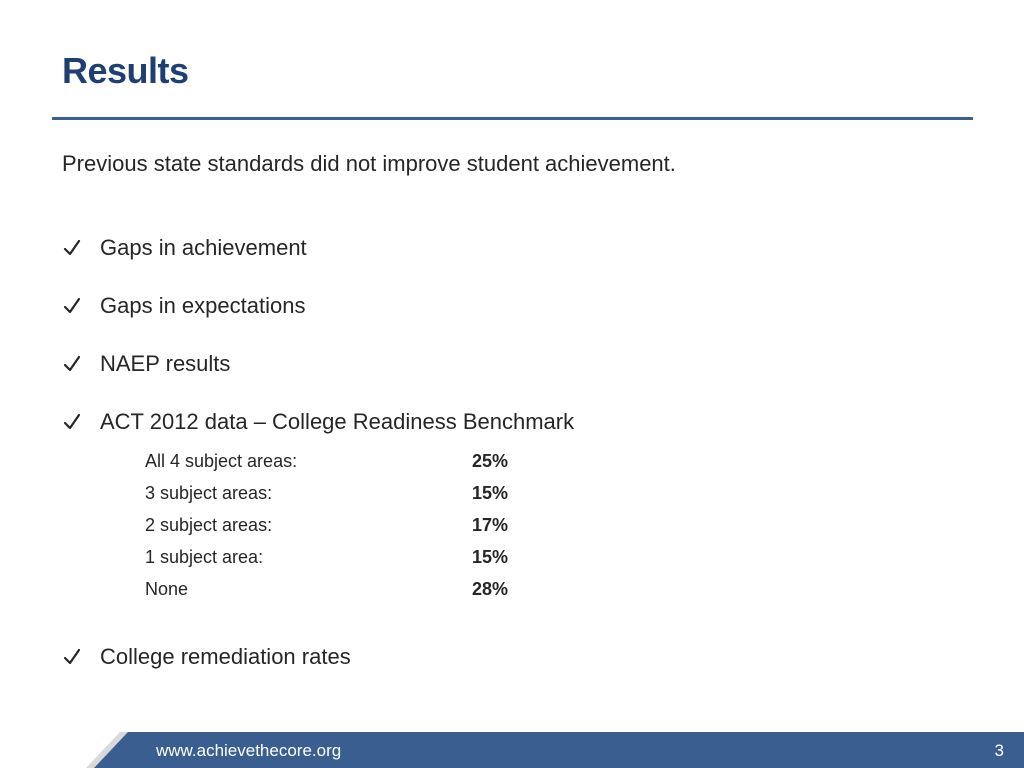  What do you see at coordinates (355, 463) in the screenshot?
I see `act-data-row: All 4 subject areas: 25%` at bounding box center [355, 463].